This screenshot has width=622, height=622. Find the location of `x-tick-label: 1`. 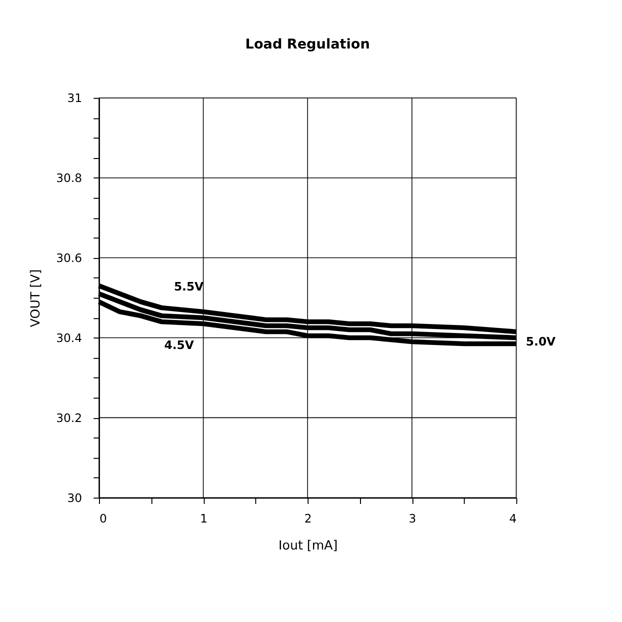

x-tick-label: 1 is located at coordinates (204, 518).